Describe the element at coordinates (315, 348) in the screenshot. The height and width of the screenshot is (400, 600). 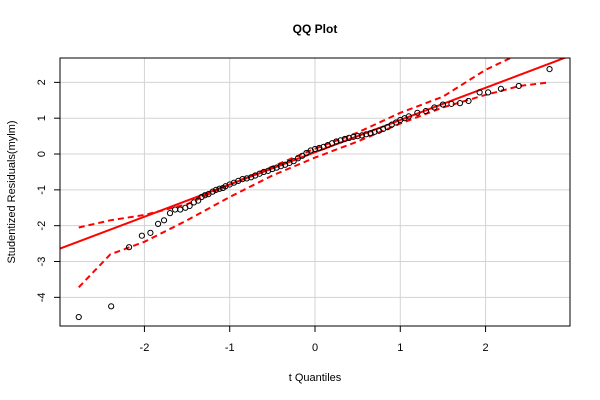
I see `x-tick-label: 0` at that location.